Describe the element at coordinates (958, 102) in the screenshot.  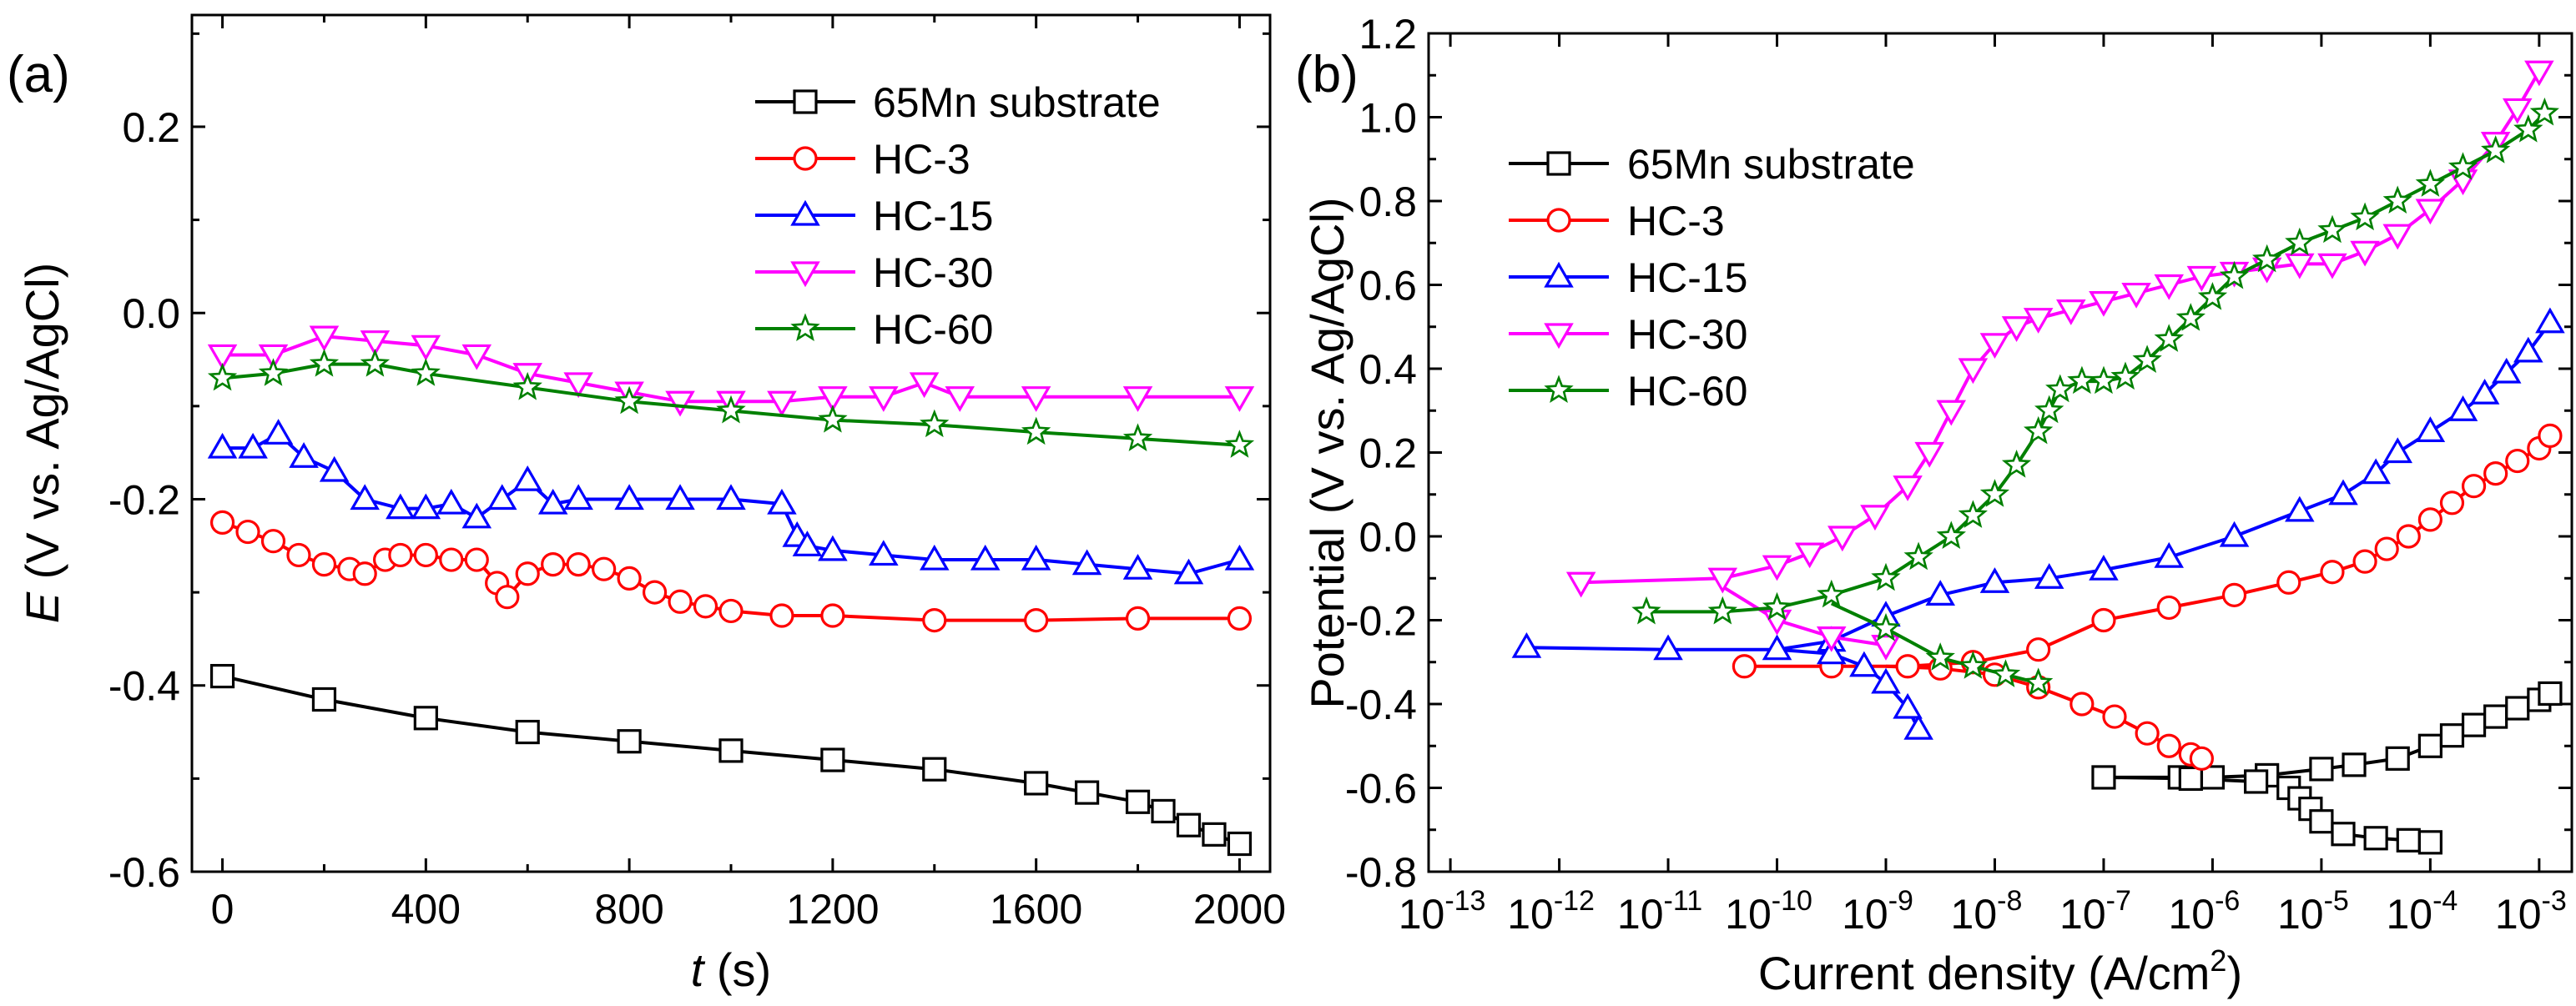
I see `legend-item-65mn-substrate: 65Mn substrate` at that location.